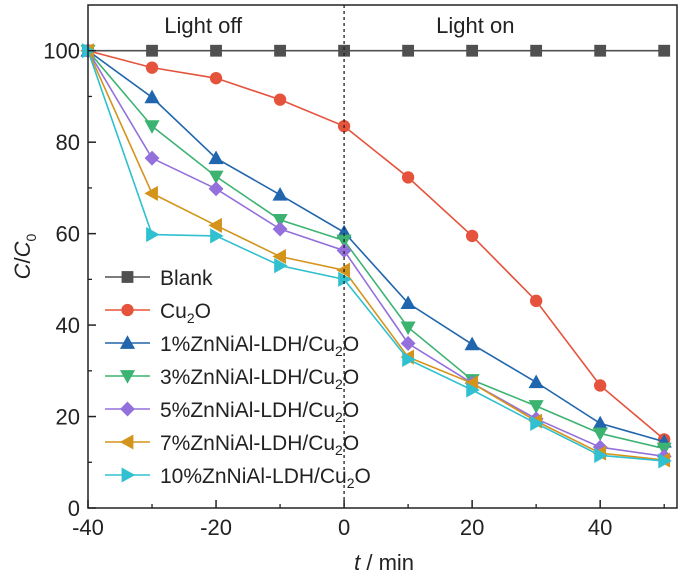 The image size is (700, 577). I want to click on legend-label: 3%ZnNiAl-LDH/Cu2O, so click(259, 379).